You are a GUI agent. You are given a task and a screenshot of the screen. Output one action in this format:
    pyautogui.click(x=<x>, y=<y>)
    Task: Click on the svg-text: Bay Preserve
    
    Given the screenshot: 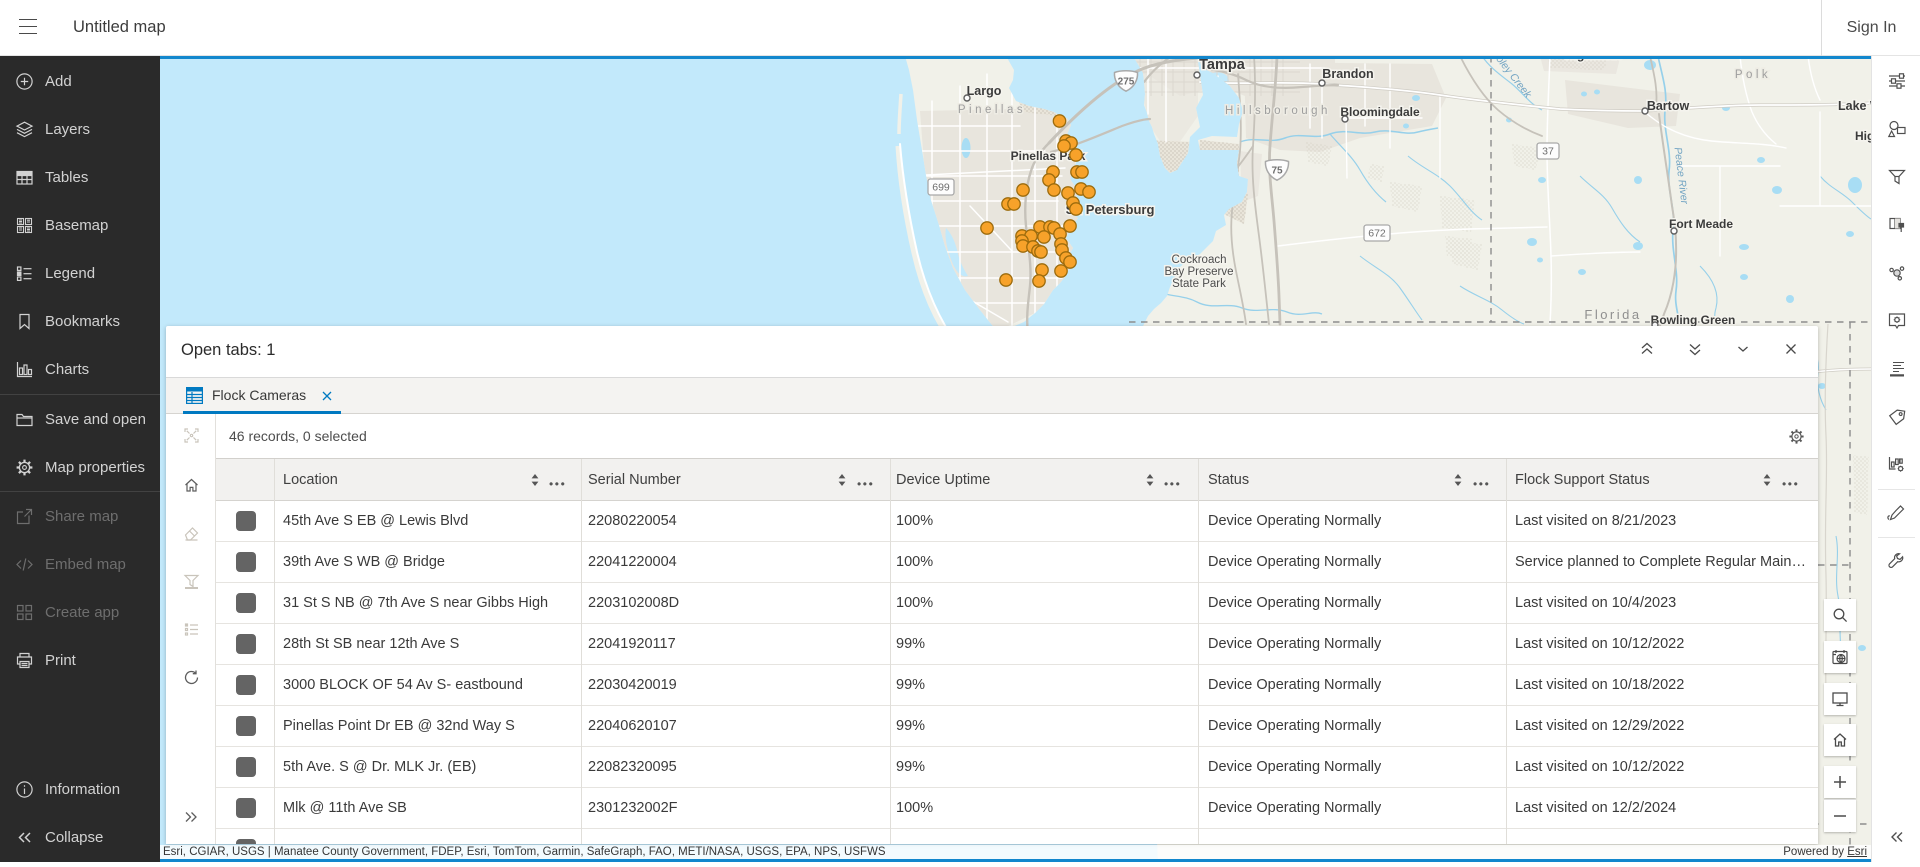 What is the action you would take?
    pyautogui.click(x=1198, y=272)
    